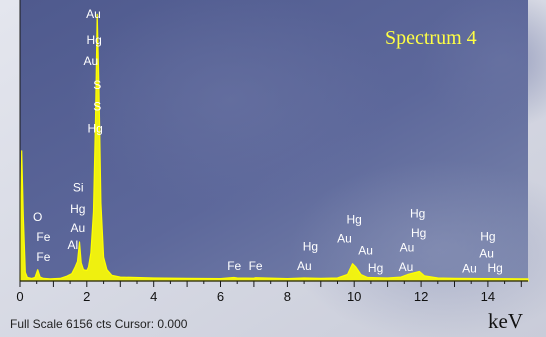  What do you see at coordinates (19, 296) in the screenshot?
I see `x-tick-label: 0` at bounding box center [19, 296].